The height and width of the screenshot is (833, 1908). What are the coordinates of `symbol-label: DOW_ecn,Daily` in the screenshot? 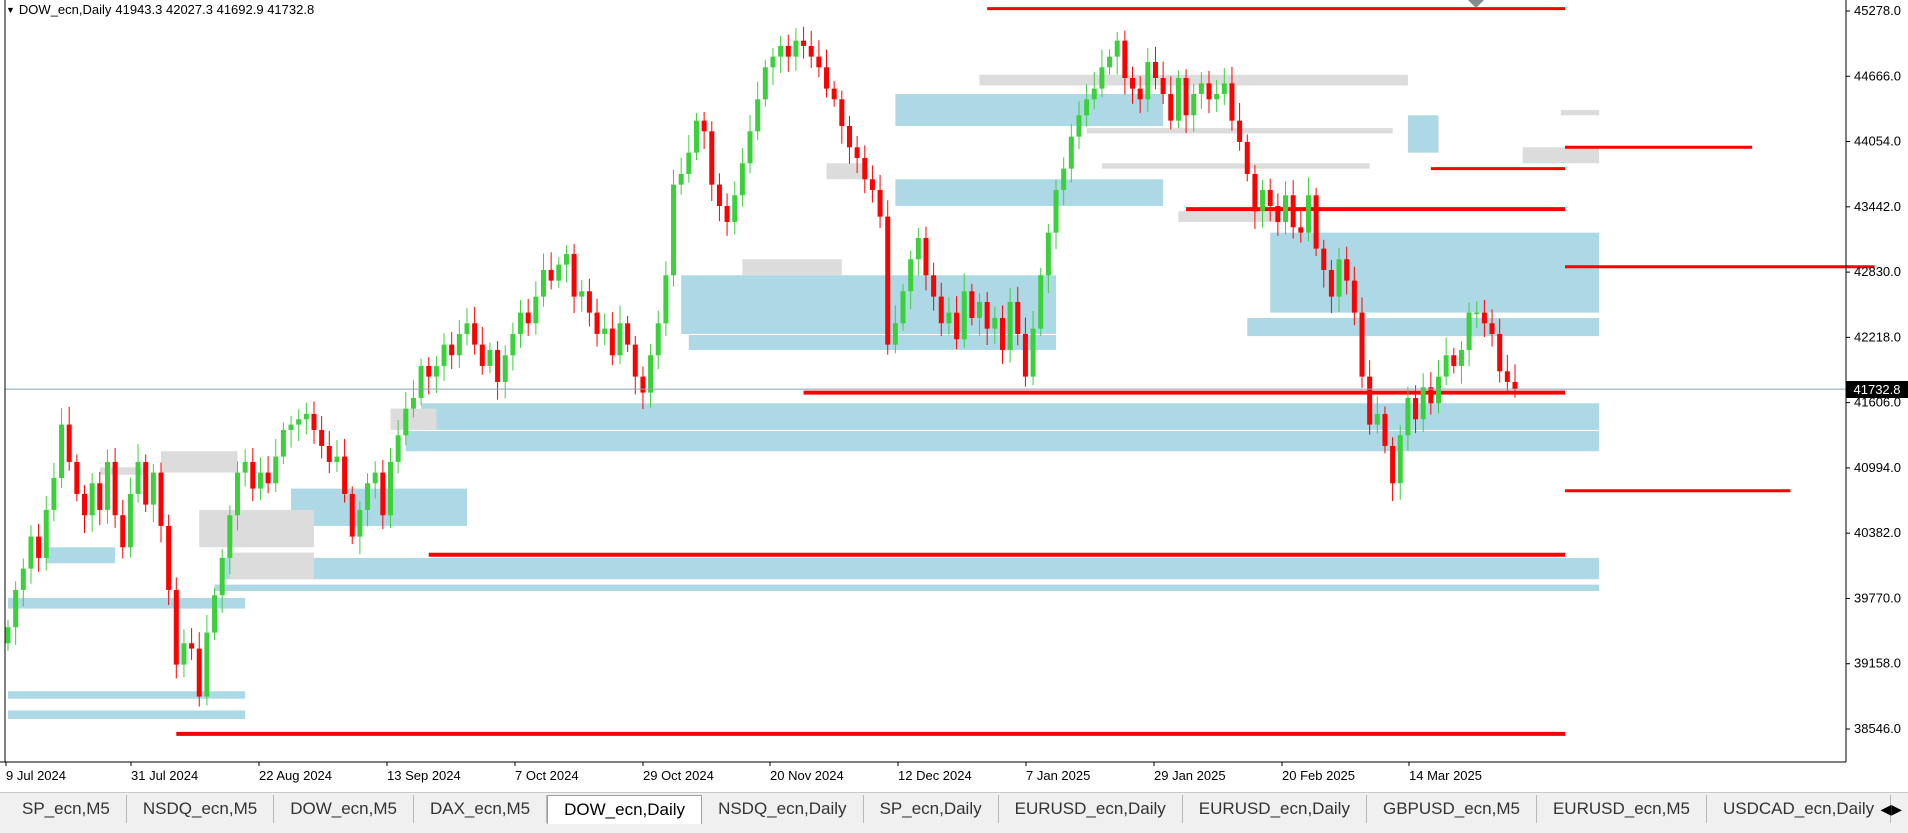 It's located at (65, 9).